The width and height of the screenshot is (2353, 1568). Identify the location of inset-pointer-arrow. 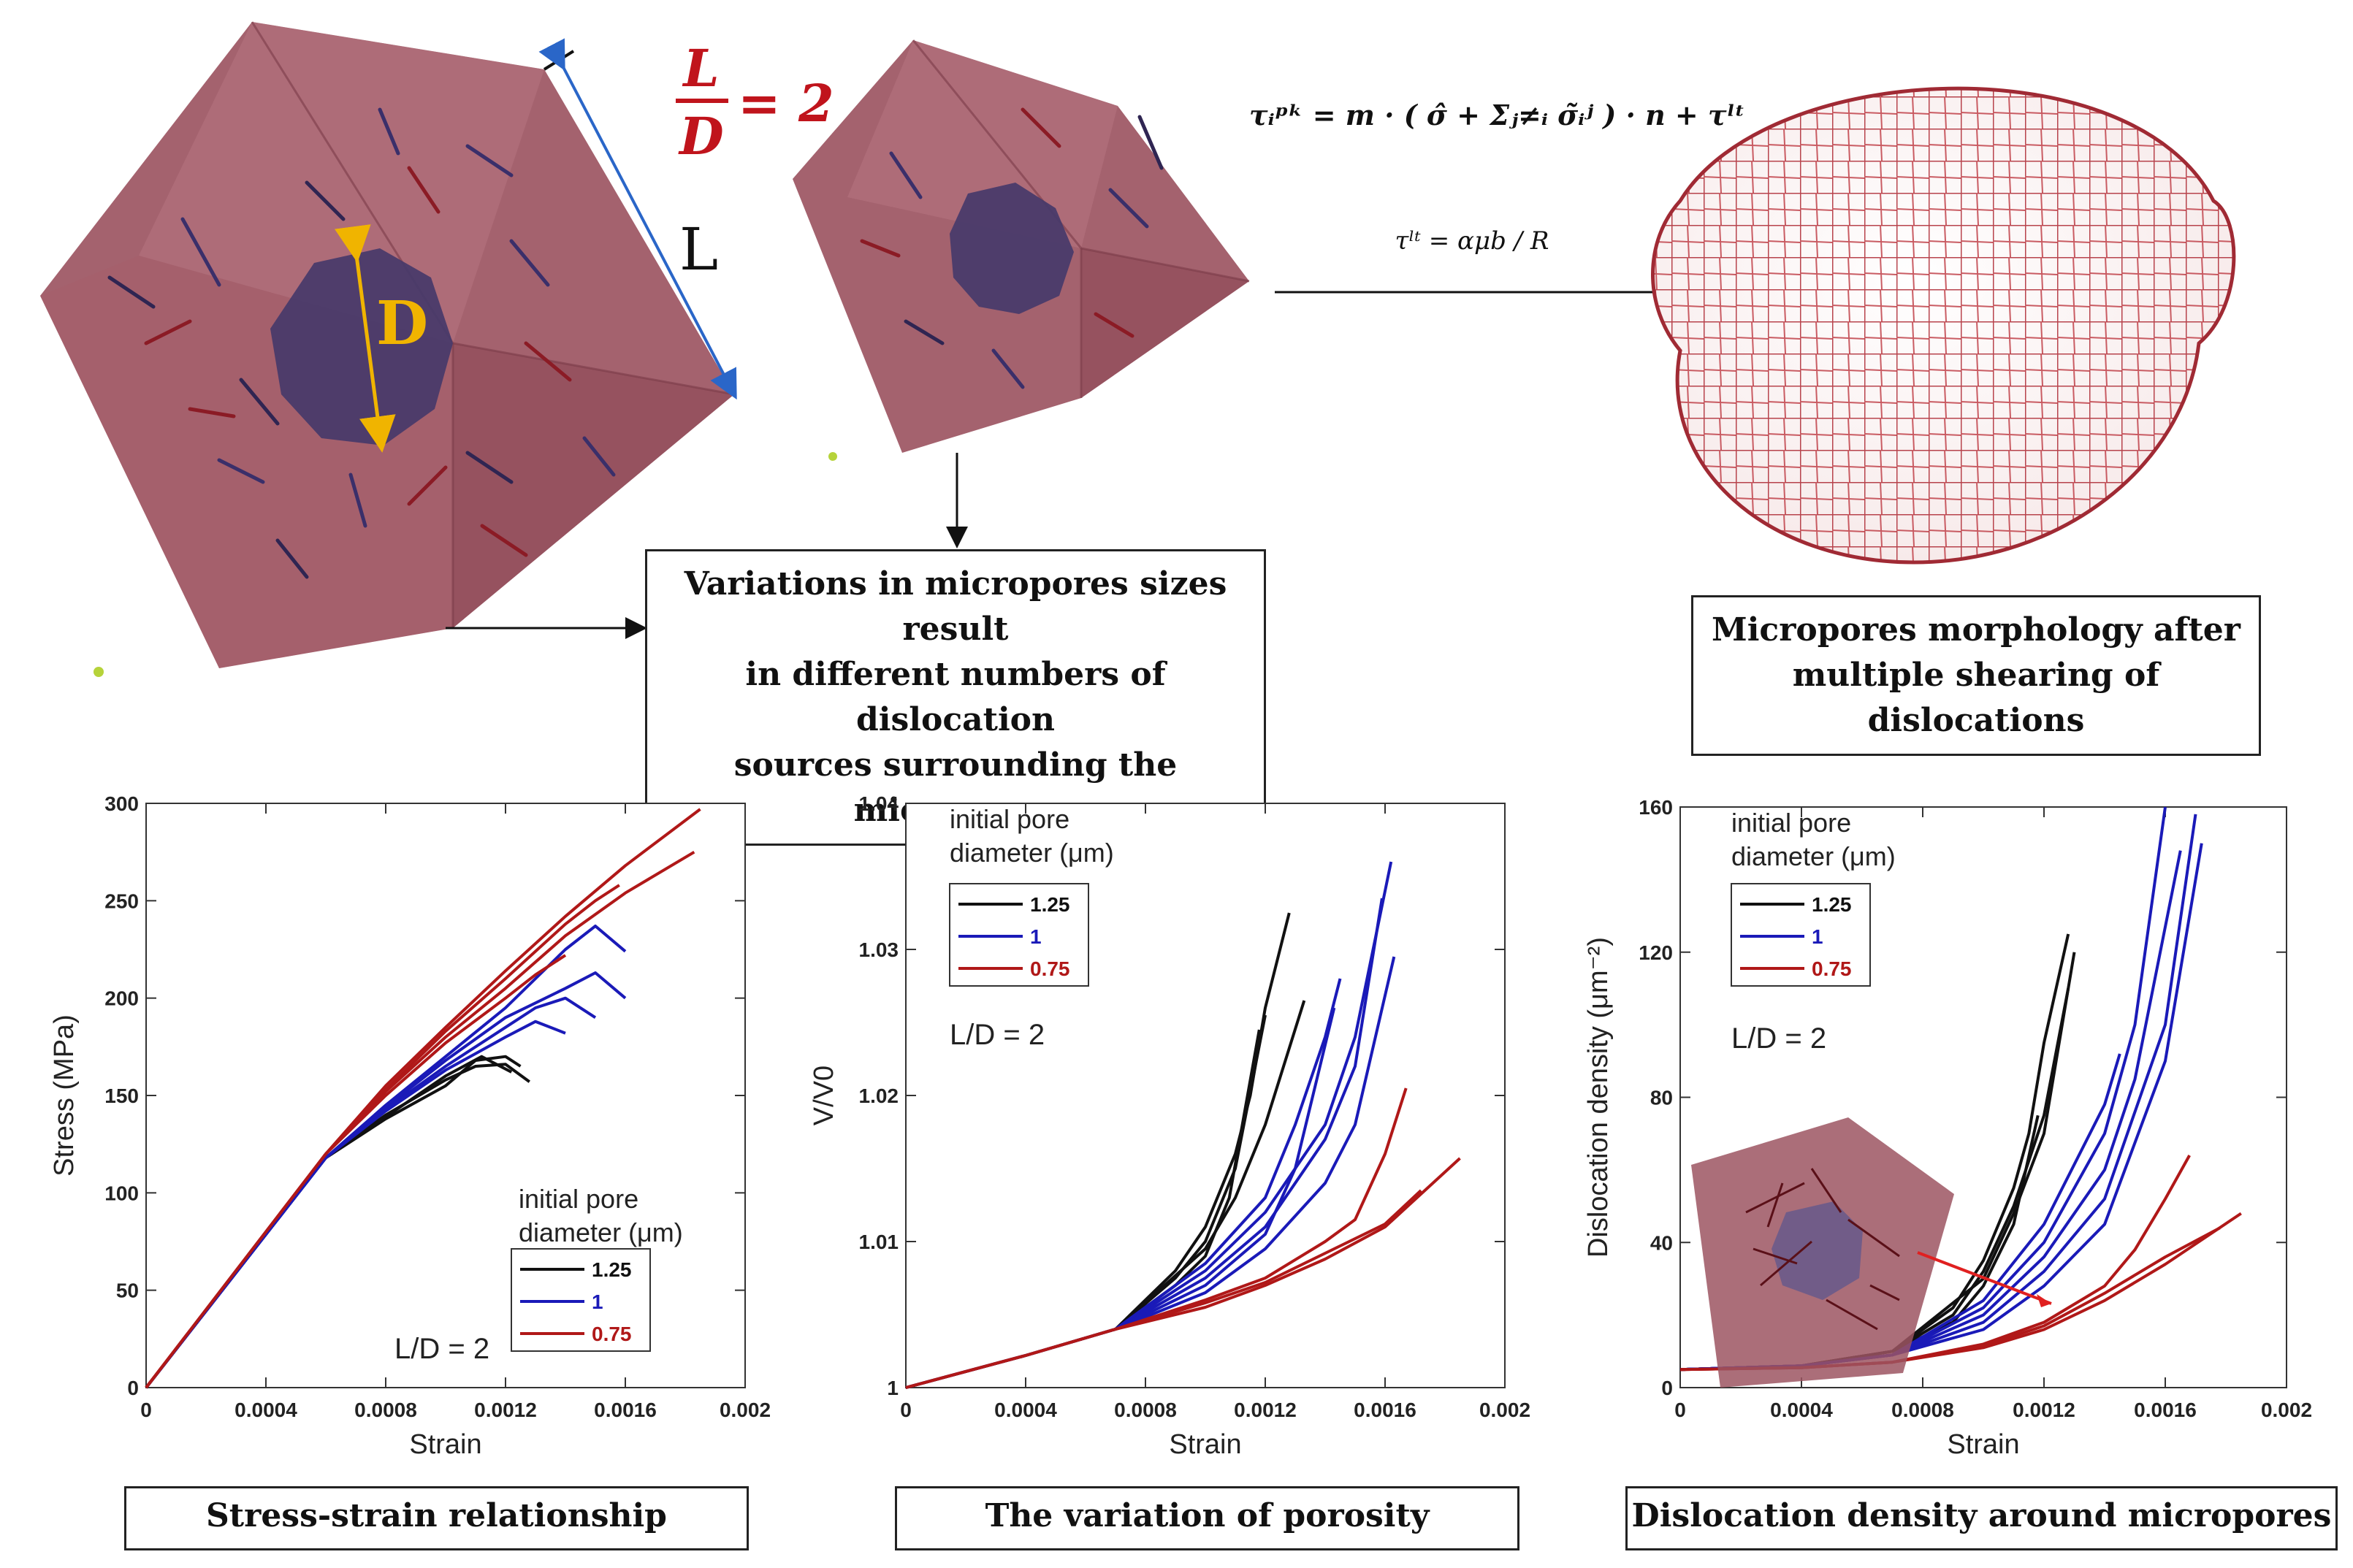
(1985, 1278).